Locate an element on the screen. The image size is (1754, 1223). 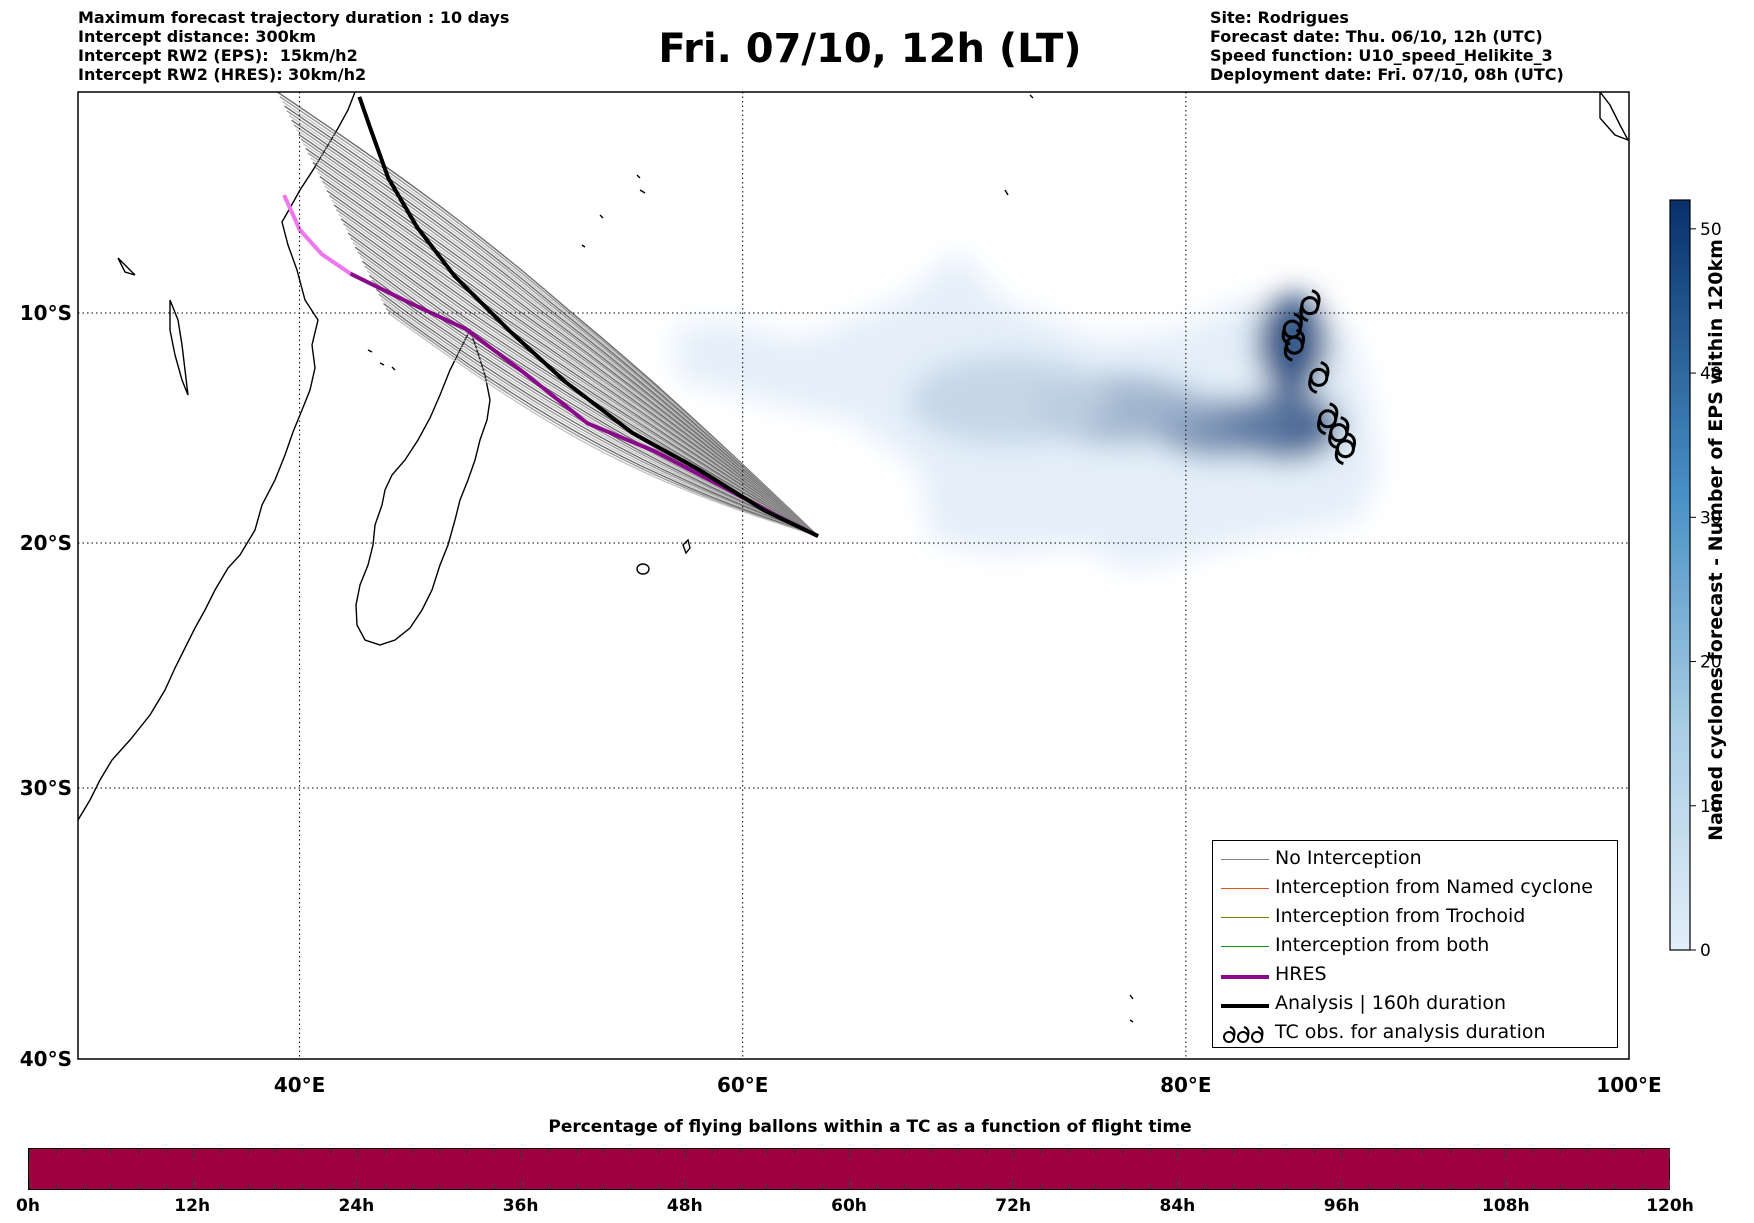
cyclone-density-field is located at coordinates (1026, 410).